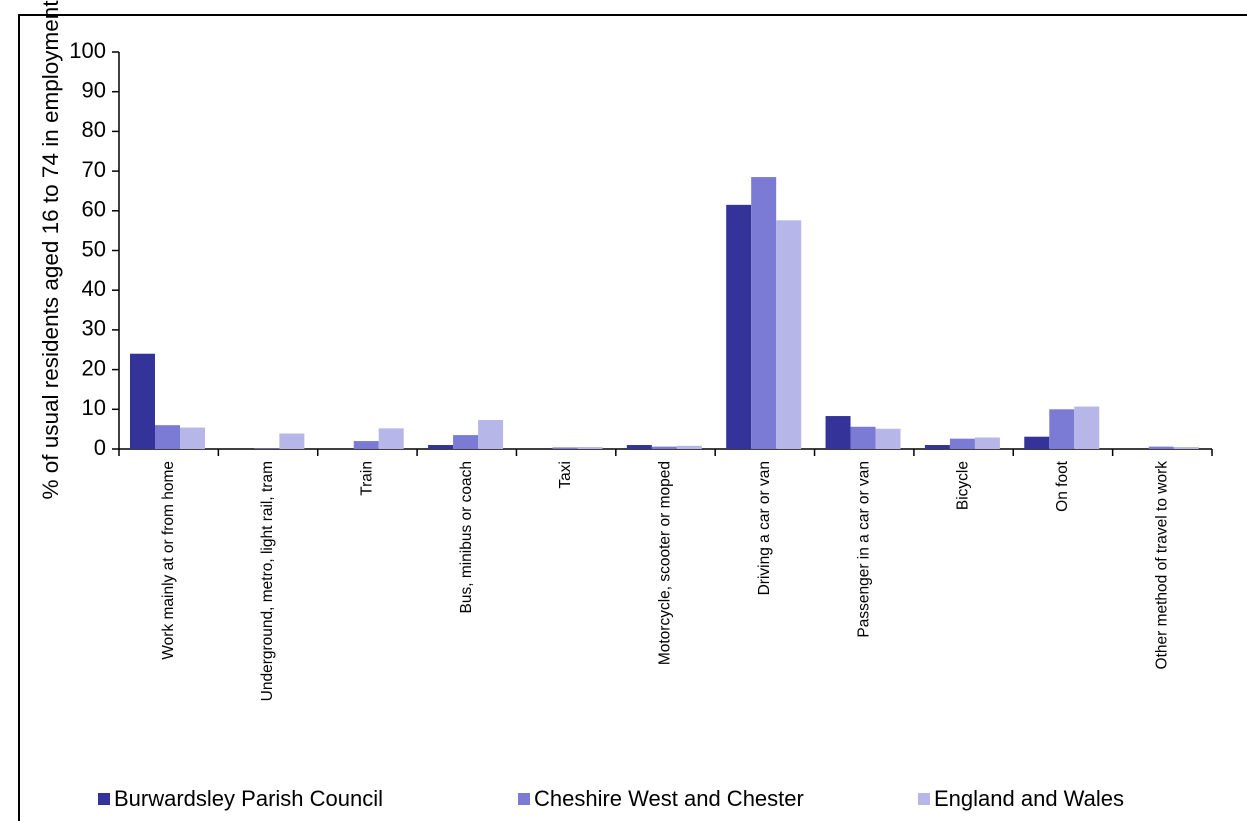 This screenshot has width=1247, height=821. I want to click on y-tick-label: 10, so click(94, 407).